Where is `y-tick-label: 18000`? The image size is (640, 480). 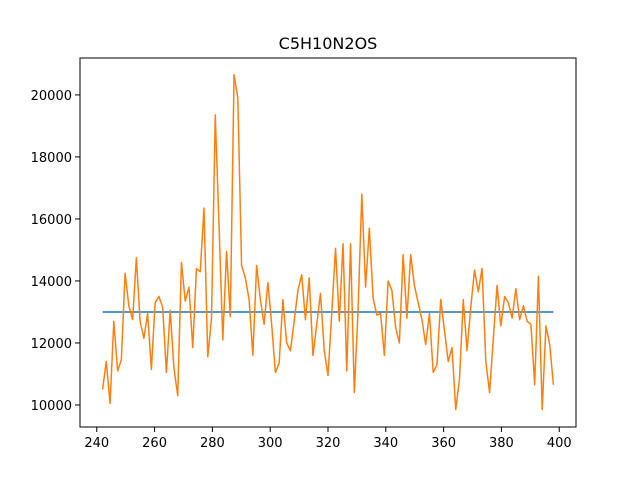
y-tick-label: 18000 is located at coordinates (51, 158).